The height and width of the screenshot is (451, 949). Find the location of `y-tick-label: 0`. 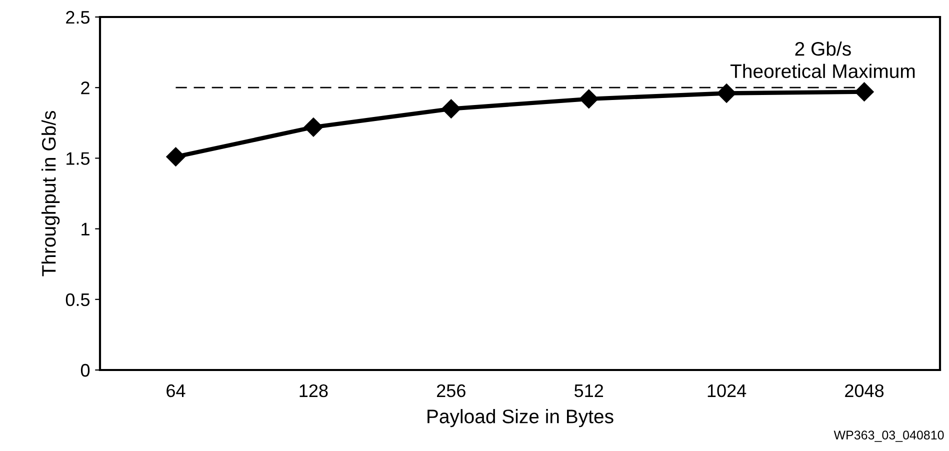

y-tick-label: 0 is located at coordinates (85, 370).